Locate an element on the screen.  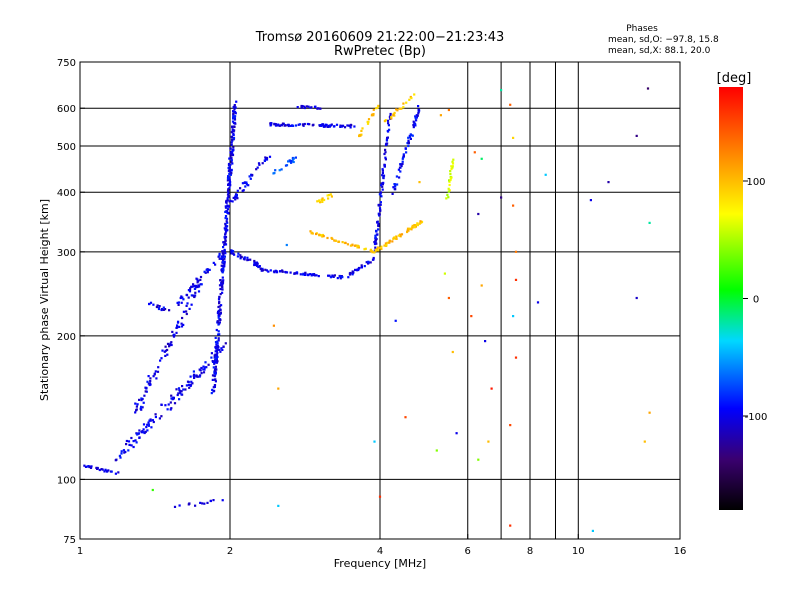
x-tick-label: 4 is located at coordinates (380, 551).